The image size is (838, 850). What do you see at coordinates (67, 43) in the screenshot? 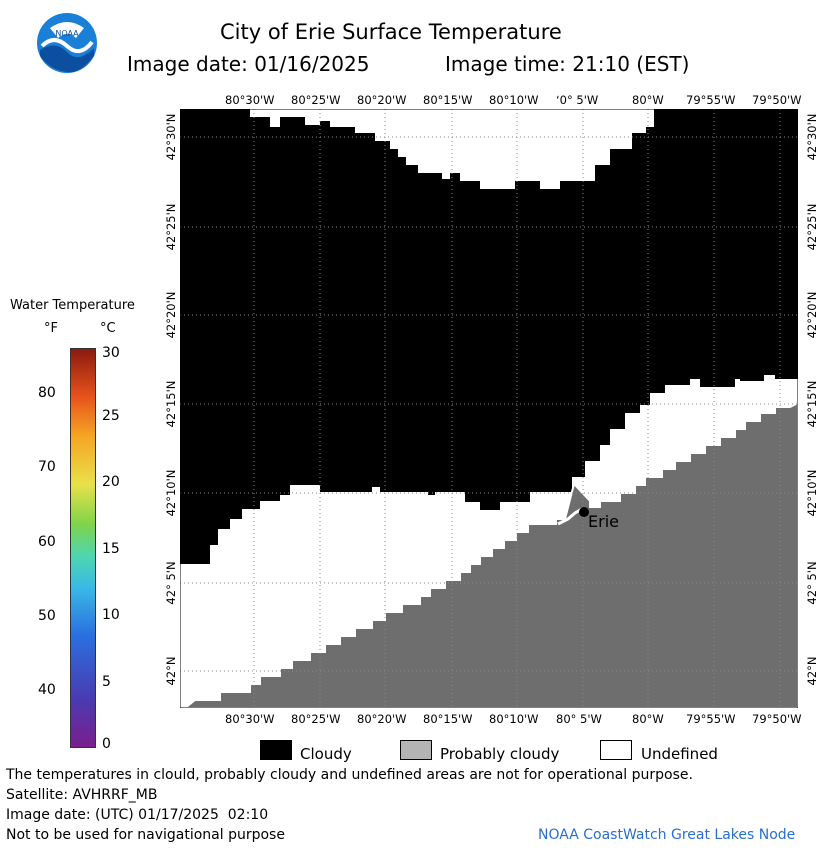
I see `noaa-logo: NOAA` at bounding box center [67, 43].